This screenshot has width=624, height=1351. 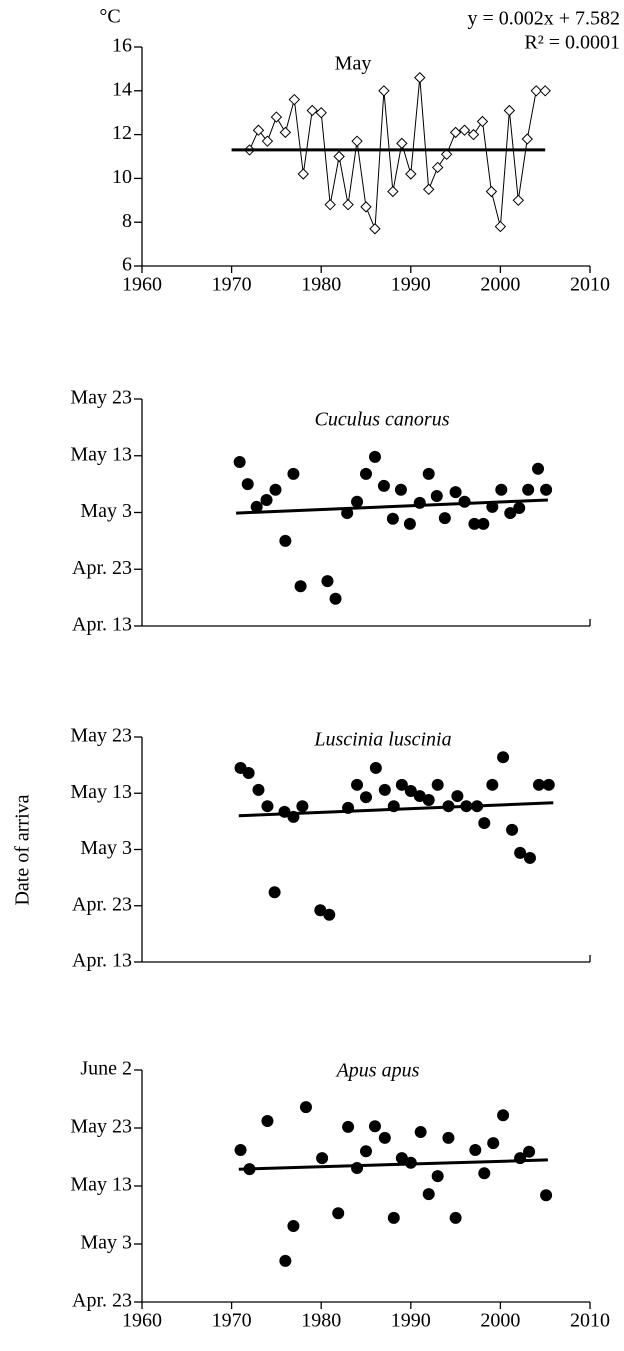 I want to click on y-tick-label: June 2, so click(x=106, y=1069).